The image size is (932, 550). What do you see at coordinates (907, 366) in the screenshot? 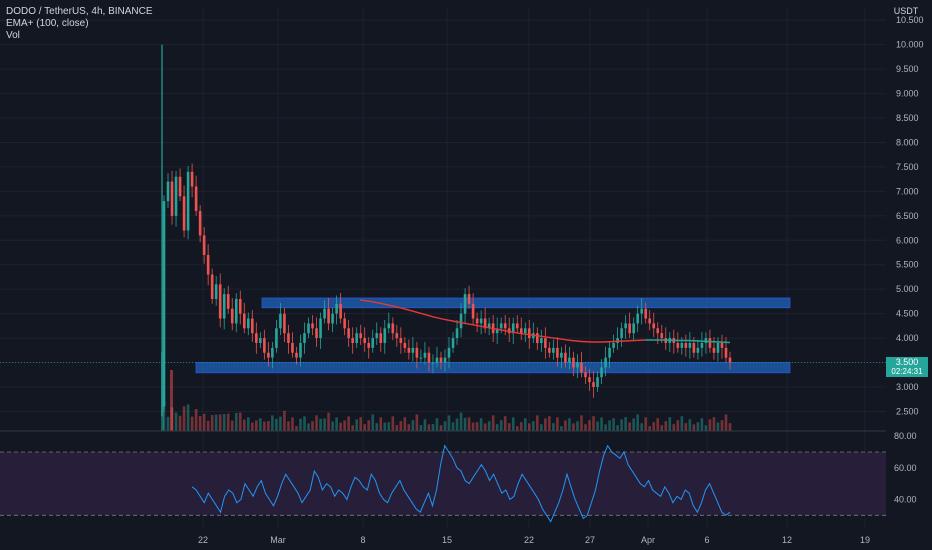
I see `last-price-badge: 3.500 02:24:31` at bounding box center [907, 366].